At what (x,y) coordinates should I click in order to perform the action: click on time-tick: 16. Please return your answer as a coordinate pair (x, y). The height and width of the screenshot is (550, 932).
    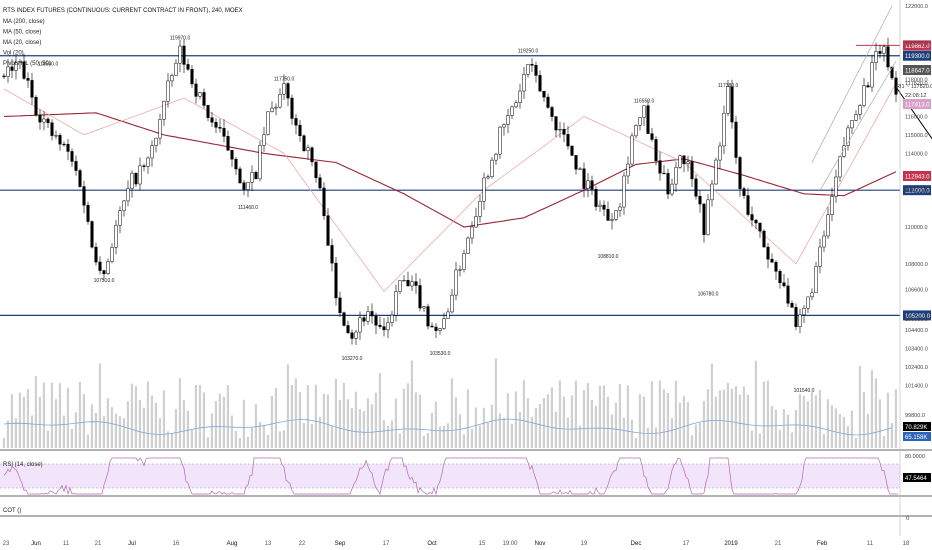
    Looking at the image, I should click on (176, 544).